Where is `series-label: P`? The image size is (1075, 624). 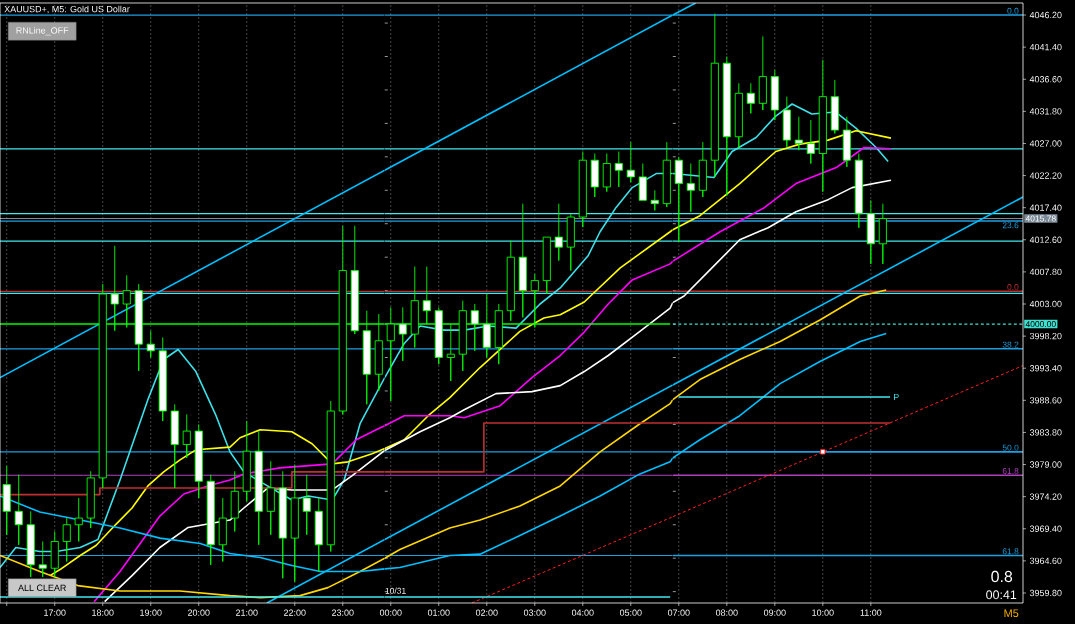
series-label: P is located at coordinates (896, 397).